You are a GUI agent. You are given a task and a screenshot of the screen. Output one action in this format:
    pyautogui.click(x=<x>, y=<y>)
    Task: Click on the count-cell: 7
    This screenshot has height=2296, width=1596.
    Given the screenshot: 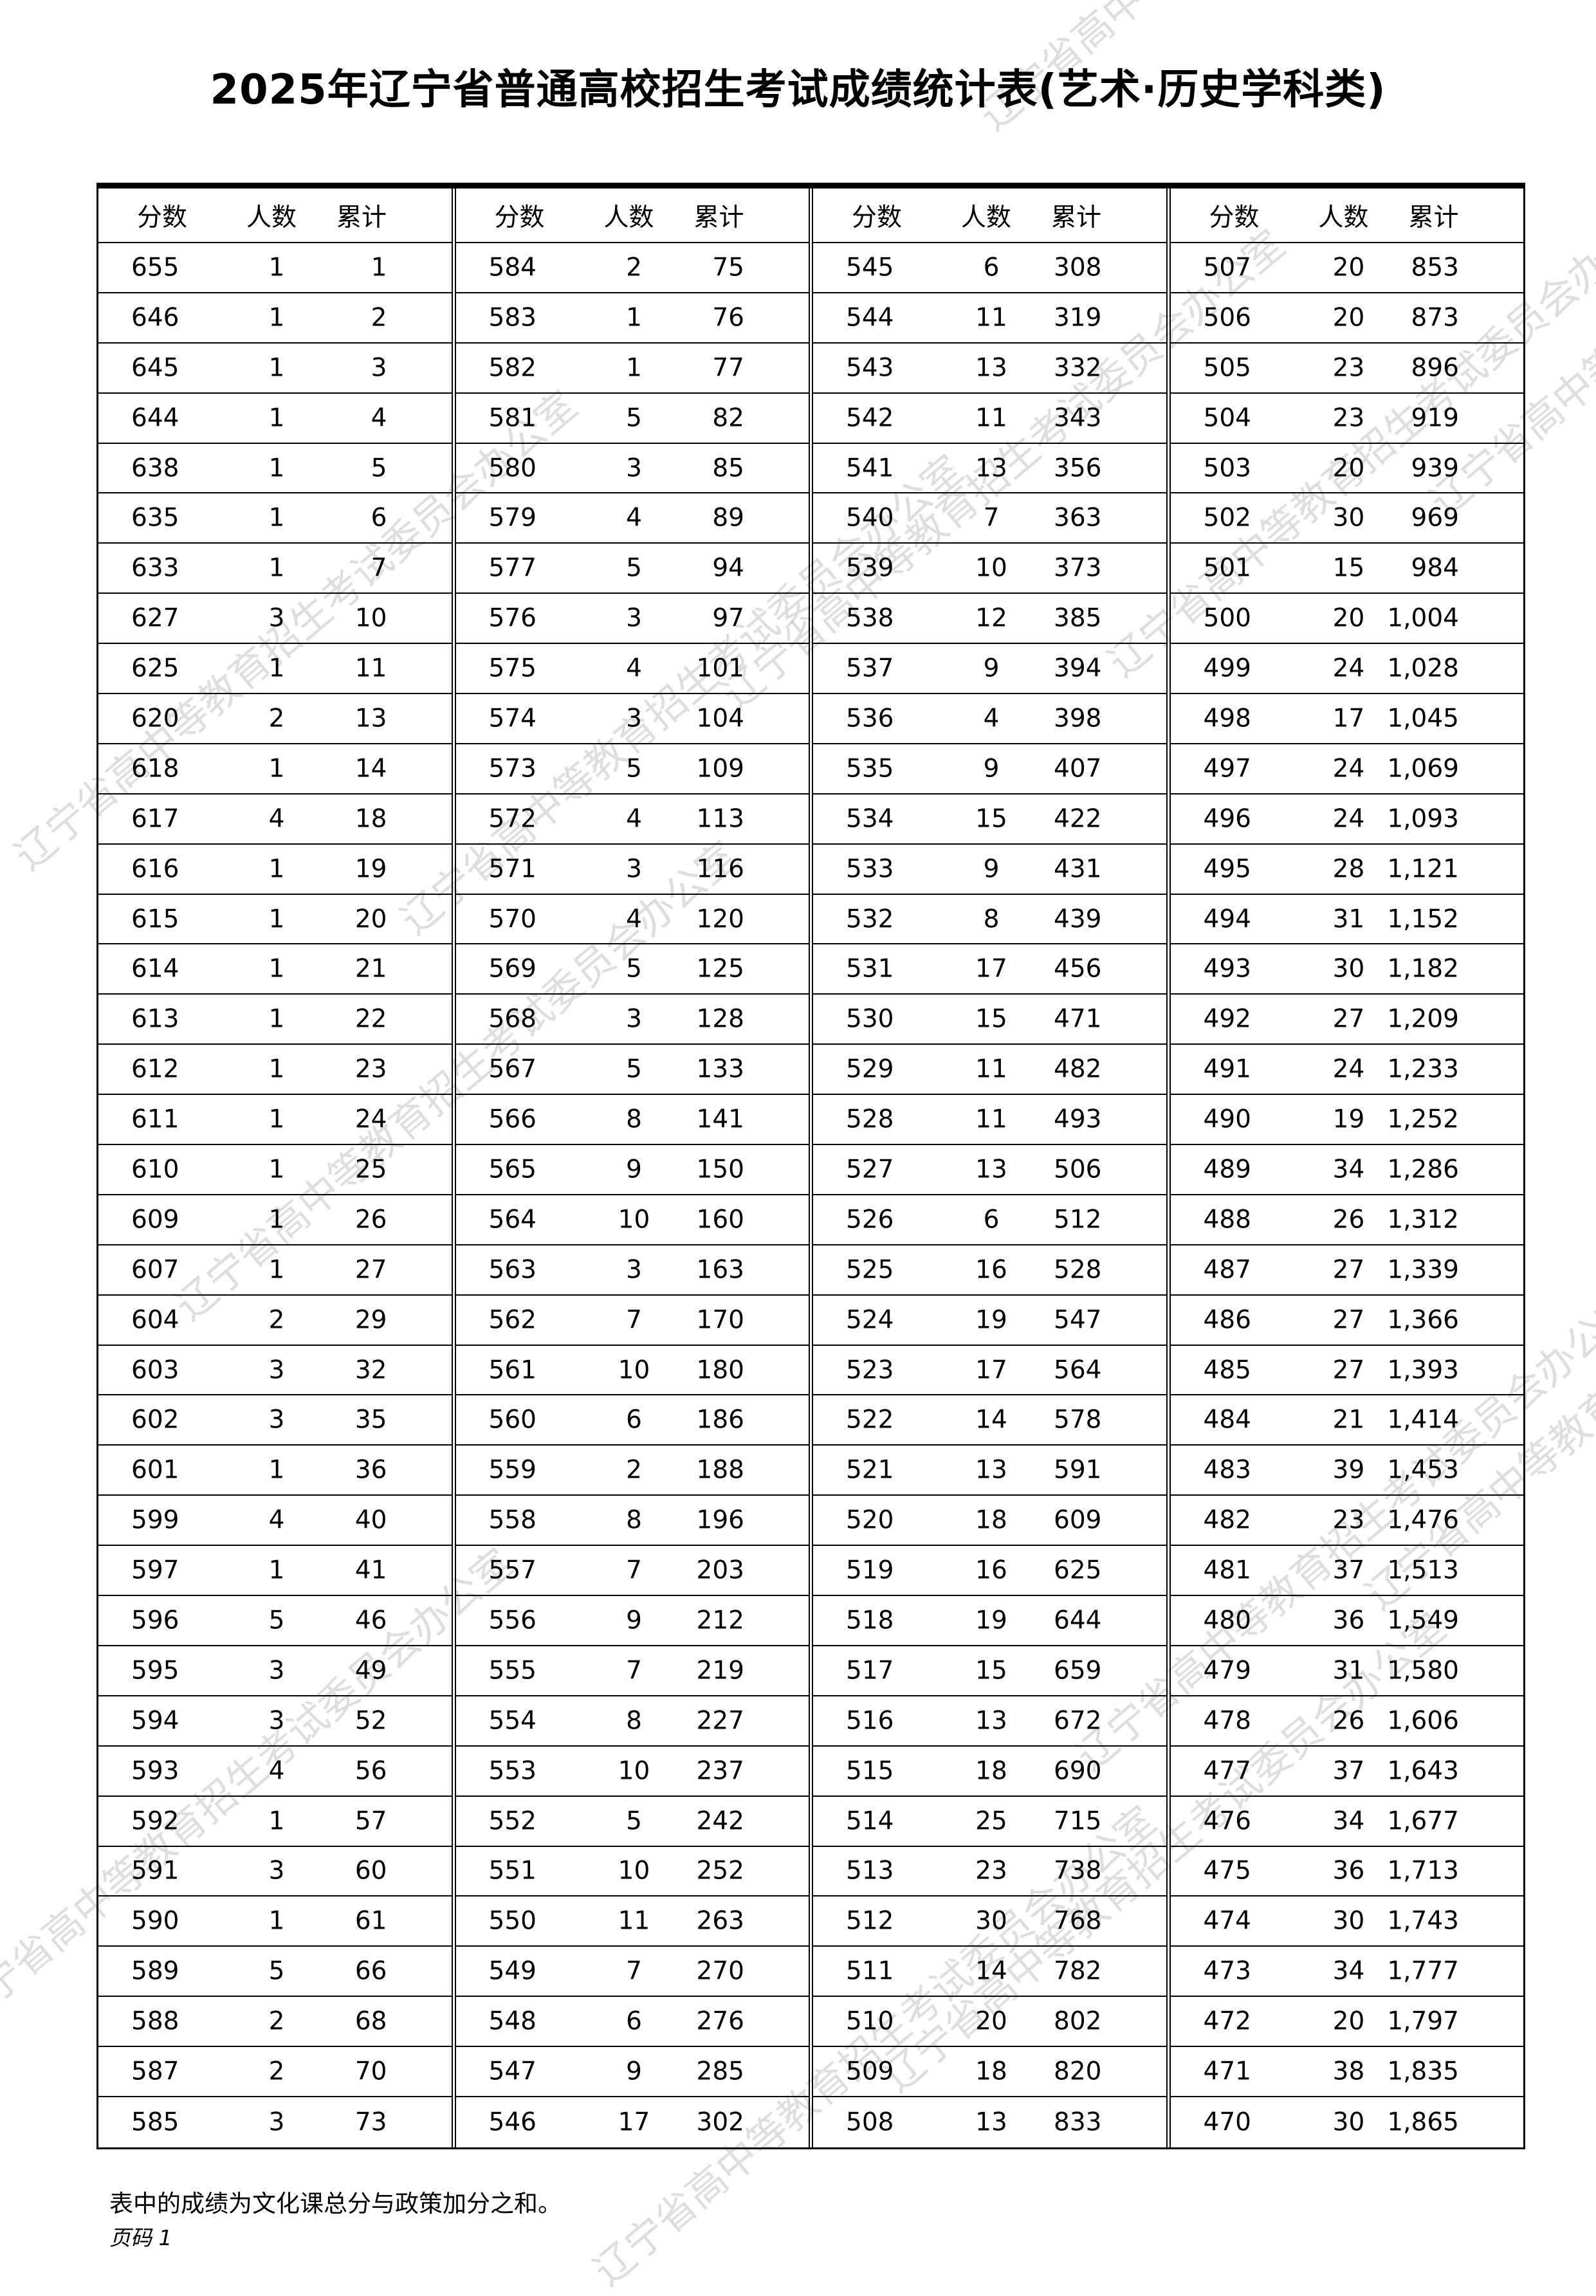 What is the action you would take?
    pyautogui.click(x=634, y=1670)
    